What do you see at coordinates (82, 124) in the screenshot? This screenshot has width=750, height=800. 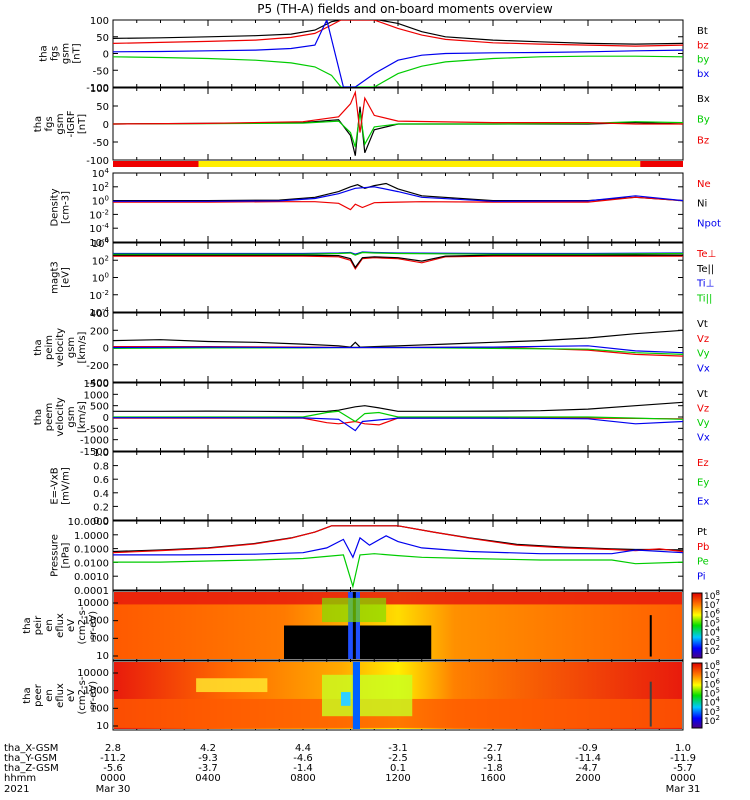 I see `y-axis-title-line: [nT]` at bounding box center [82, 124].